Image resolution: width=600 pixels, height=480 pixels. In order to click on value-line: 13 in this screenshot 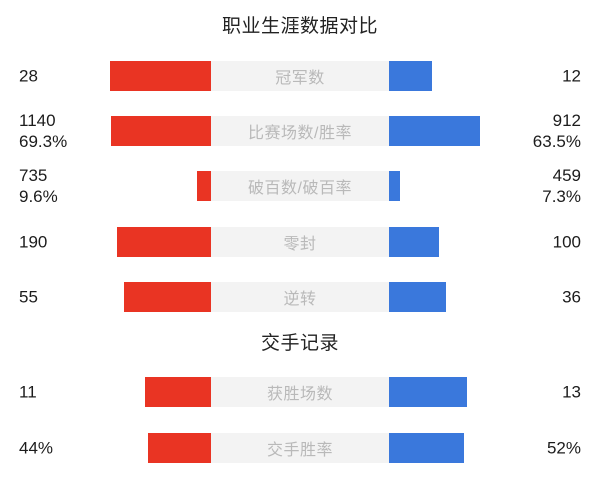, I will do `click(571, 392)`.